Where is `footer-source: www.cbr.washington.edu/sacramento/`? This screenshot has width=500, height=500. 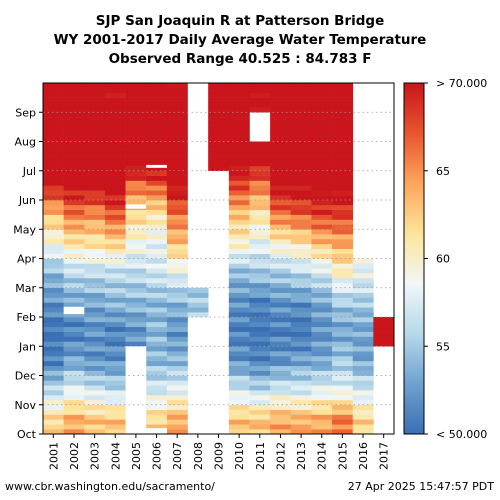 footer-source: www.cbr.washington.edu/sacramento/ is located at coordinates (110, 486).